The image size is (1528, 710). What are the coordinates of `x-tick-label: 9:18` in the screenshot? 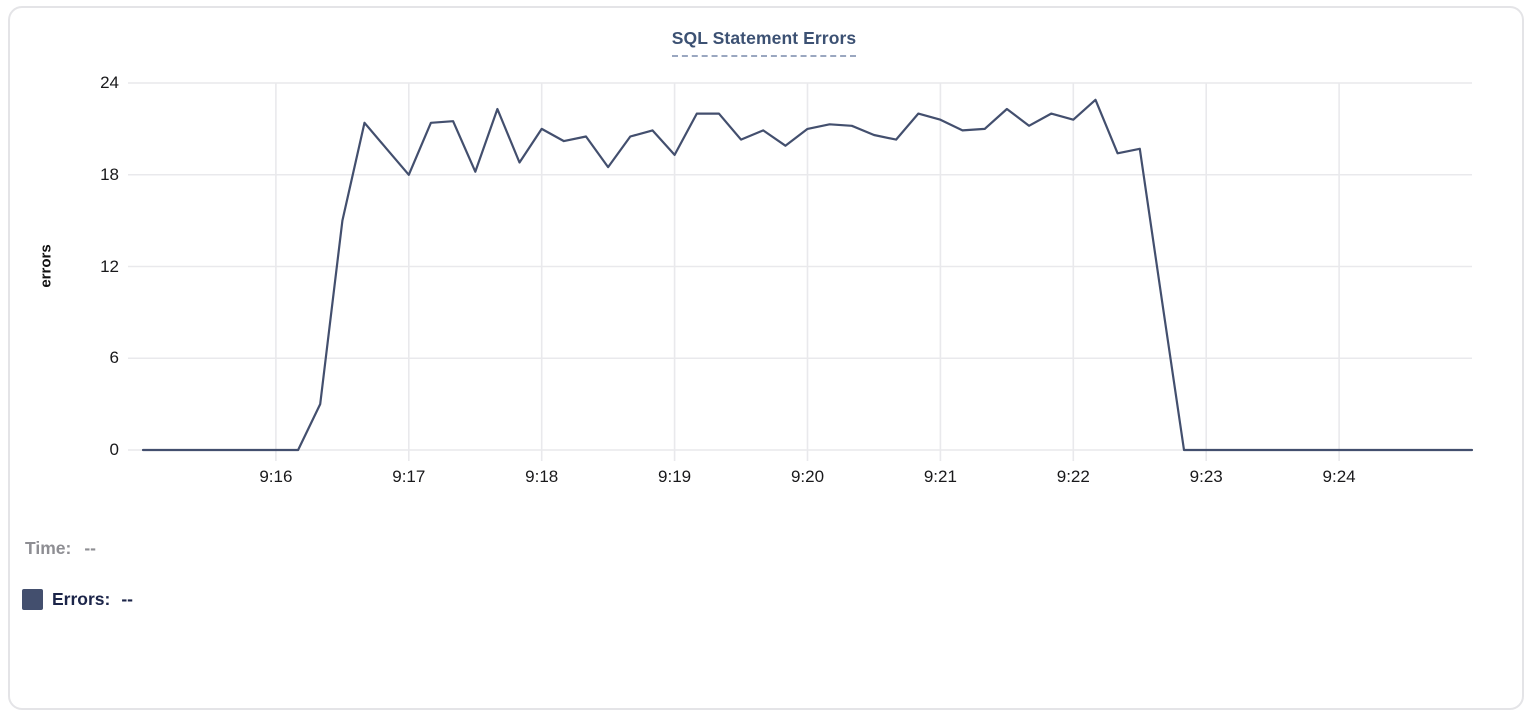 It's located at (542, 476).